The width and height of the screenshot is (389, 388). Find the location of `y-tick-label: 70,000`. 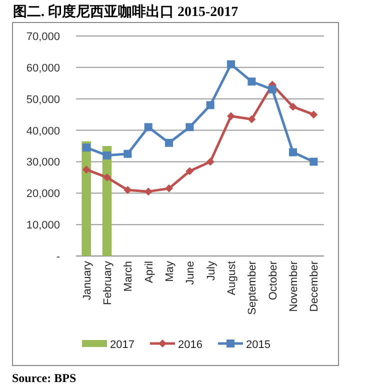

y-tick-label: 70,000 is located at coordinates (43, 37).